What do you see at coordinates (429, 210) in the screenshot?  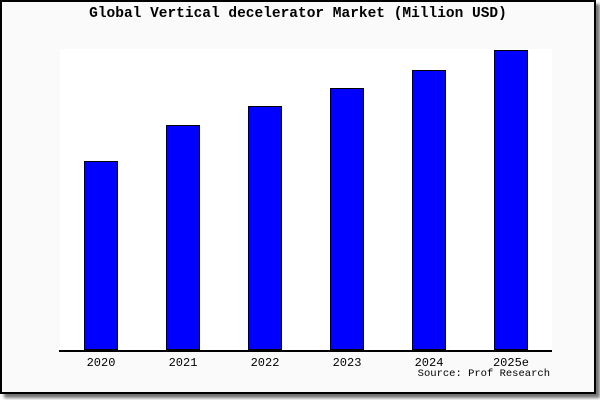 I see `bar-2024` at bounding box center [429, 210].